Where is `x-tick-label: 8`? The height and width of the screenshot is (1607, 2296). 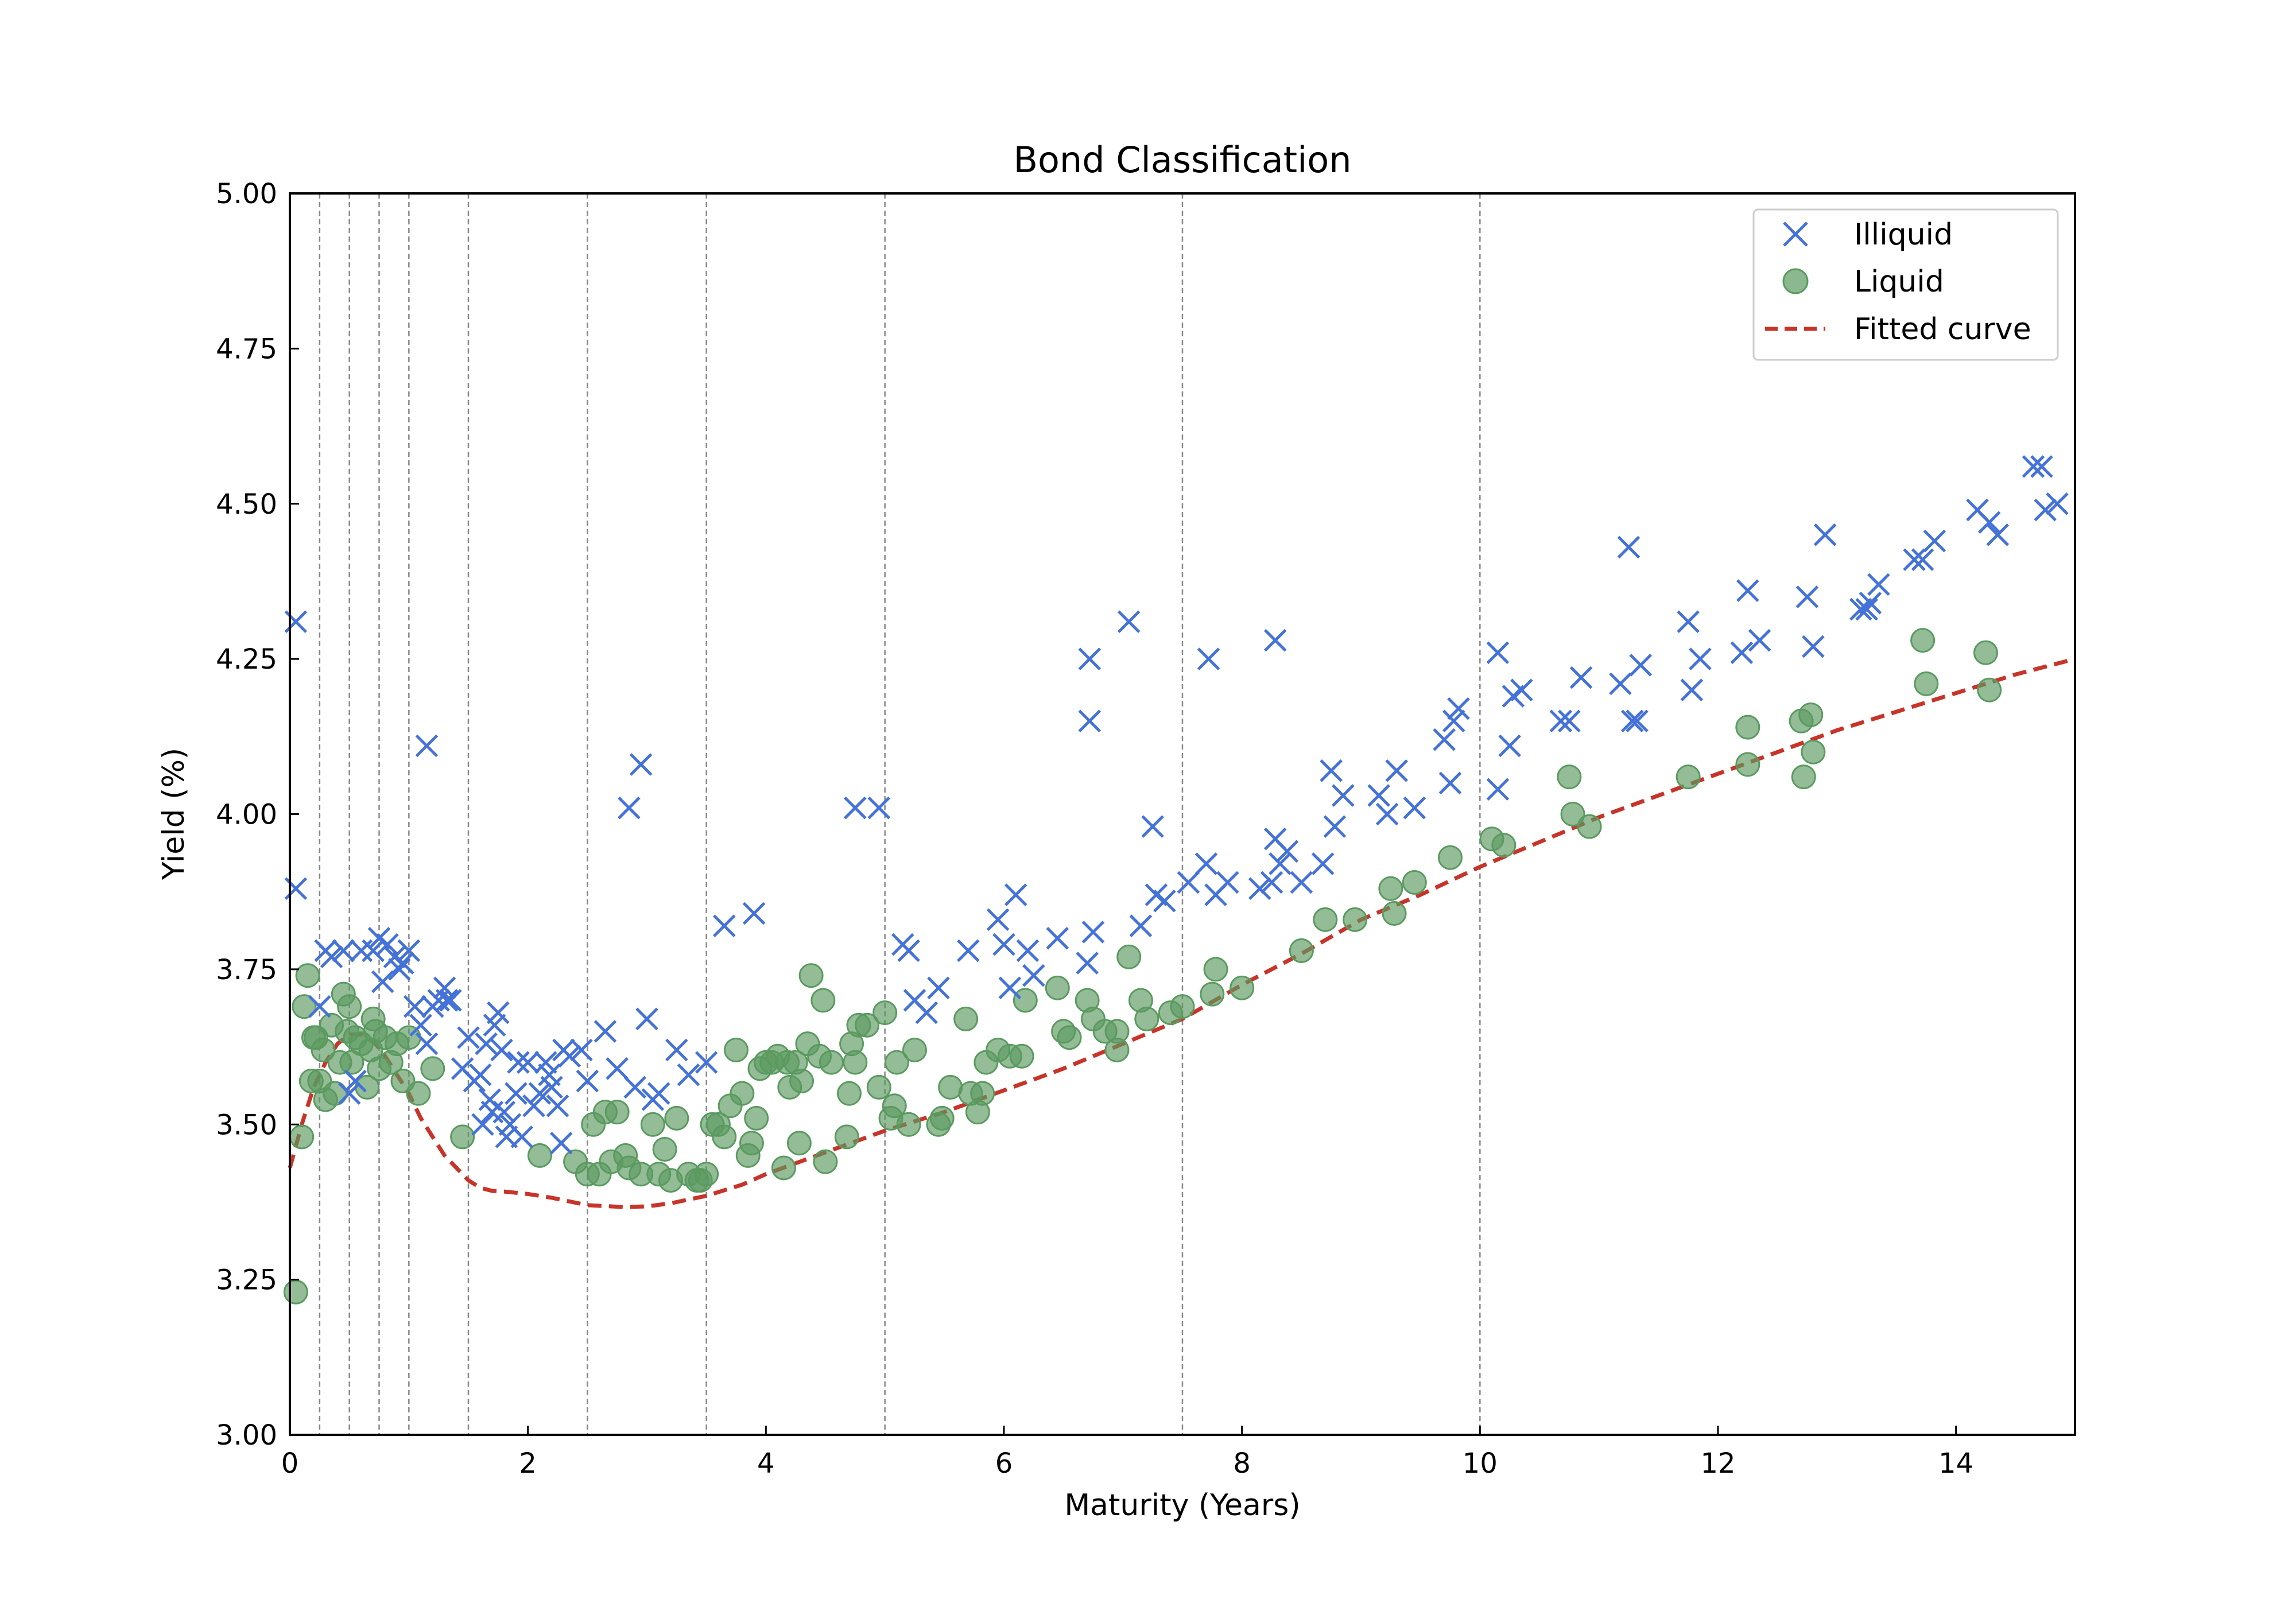 x-tick-label: 8 is located at coordinates (1242, 1463).